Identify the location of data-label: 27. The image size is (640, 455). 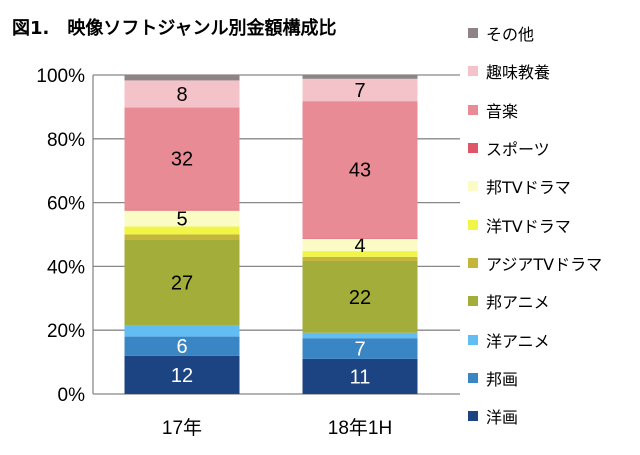
(182, 283).